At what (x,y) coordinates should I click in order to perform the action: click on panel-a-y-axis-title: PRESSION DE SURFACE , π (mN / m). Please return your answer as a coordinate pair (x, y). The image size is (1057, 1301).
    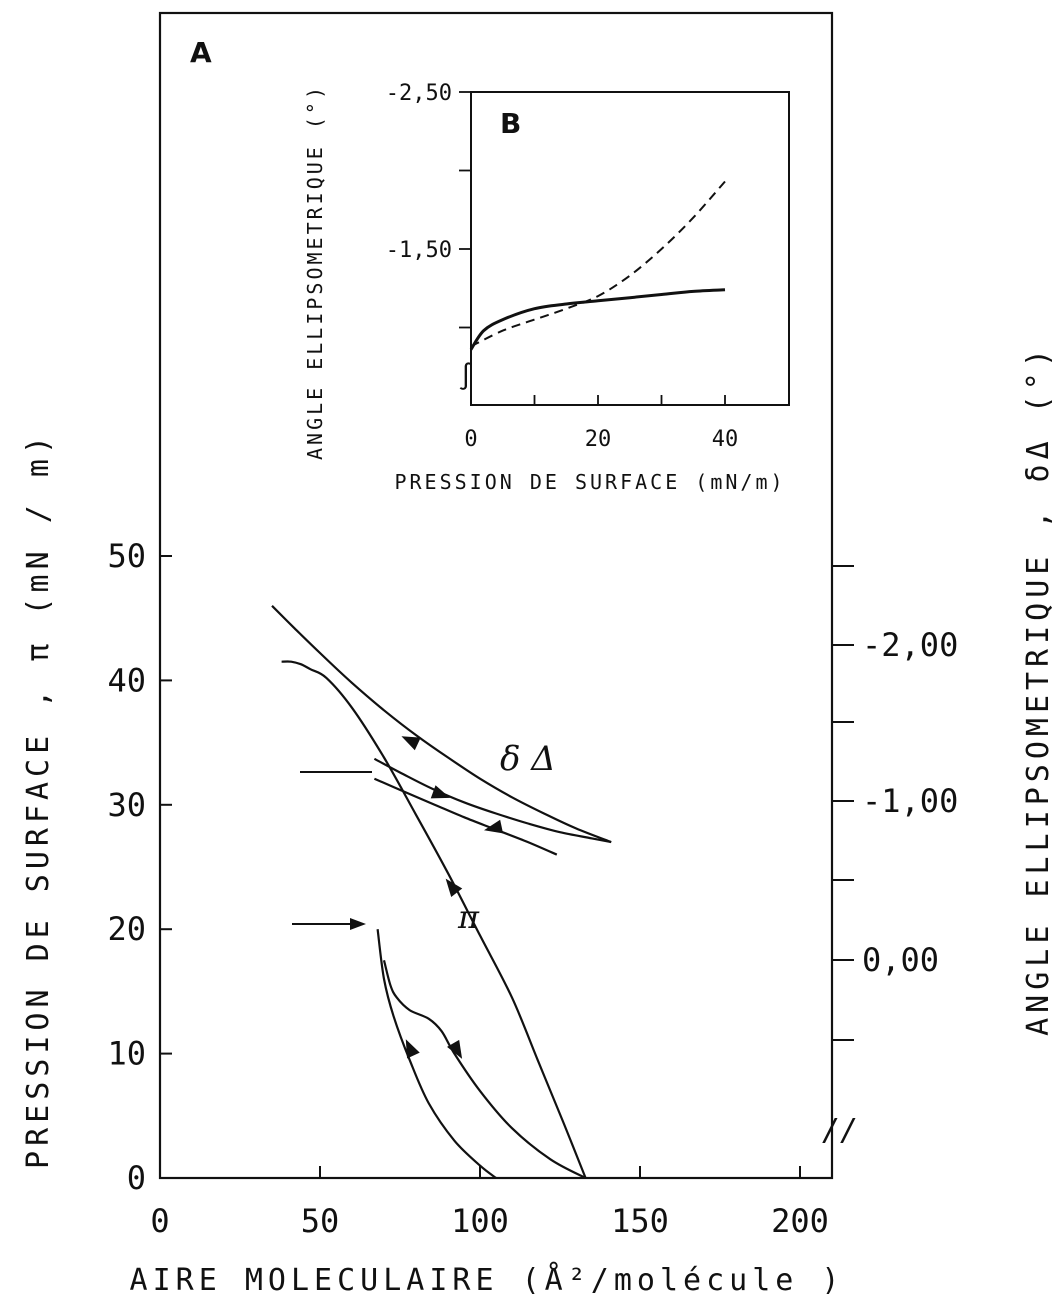
    Looking at the image, I should click on (38, 800).